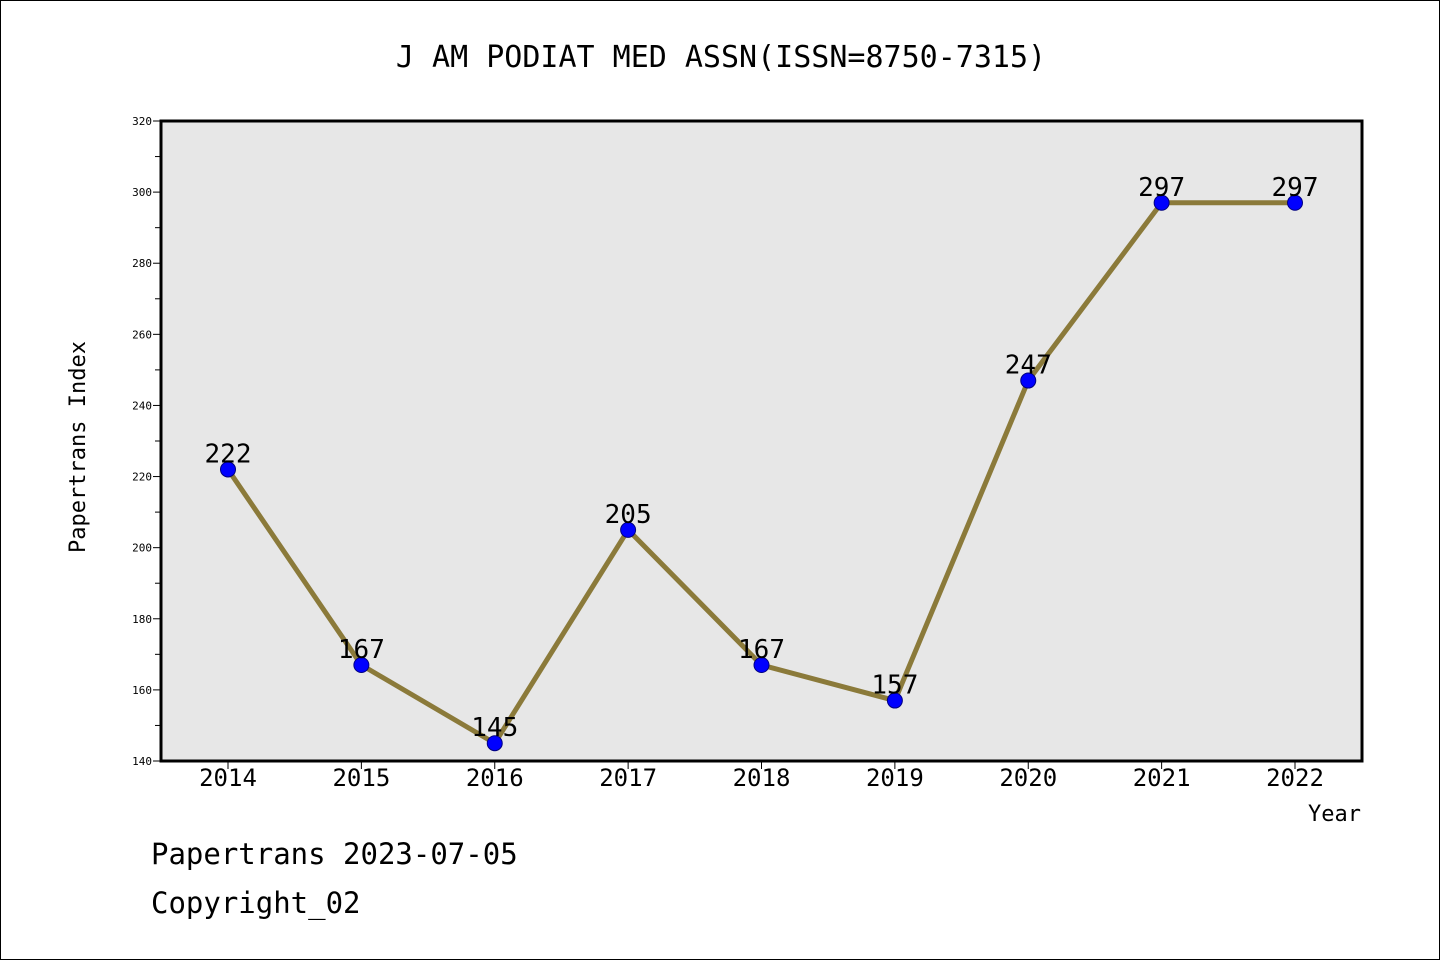 The height and width of the screenshot is (960, 1440). I want to click on y-tick-label: 320, so click(142, 121).